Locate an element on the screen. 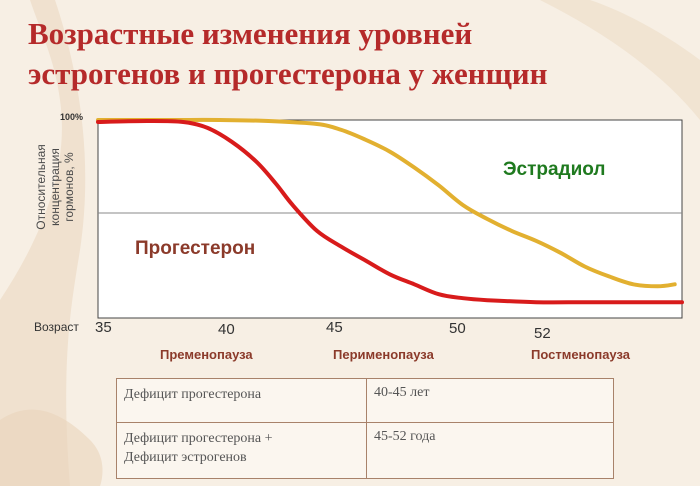 The height and width of the screenshot is (486, 700). title-line-1: Возрастные изменения уровней is located at coordinates (250, 33).